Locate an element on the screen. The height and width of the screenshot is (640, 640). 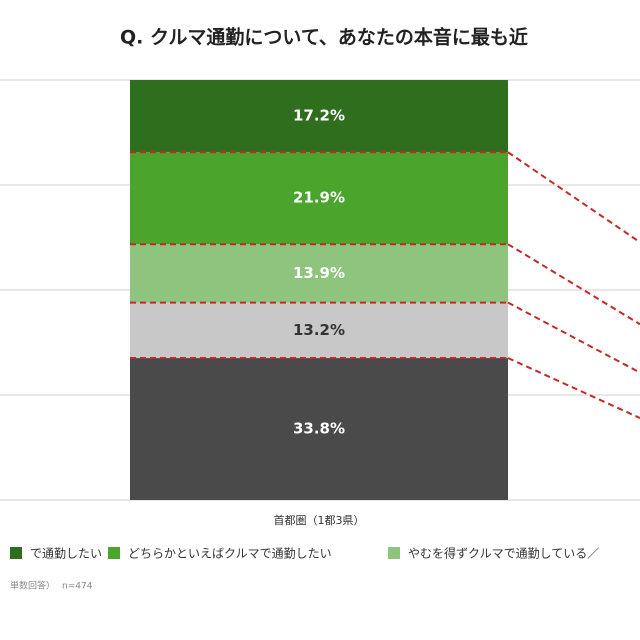
data-label: 13.9% is located at coordinates (319, 273).